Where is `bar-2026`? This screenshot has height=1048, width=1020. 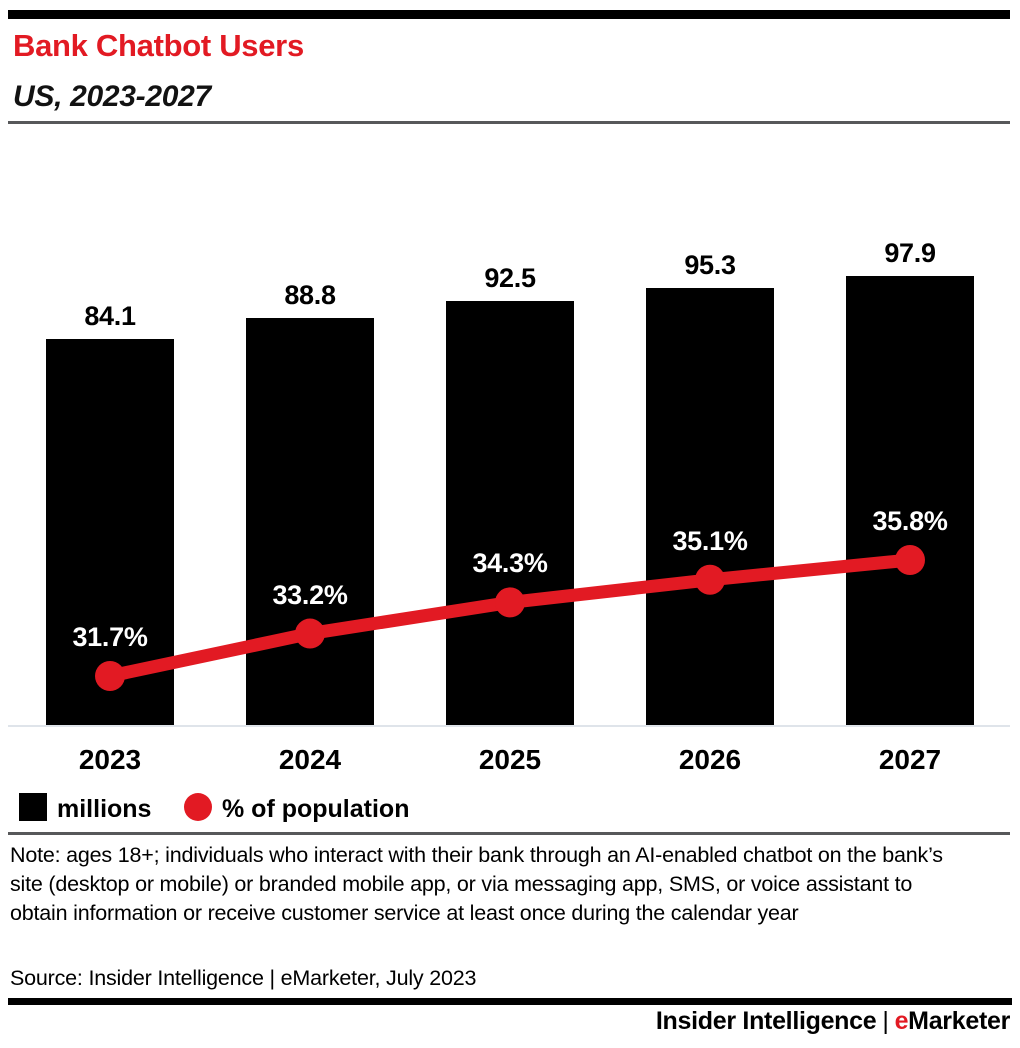 bar-2026 is located at coordinates (710, 506).